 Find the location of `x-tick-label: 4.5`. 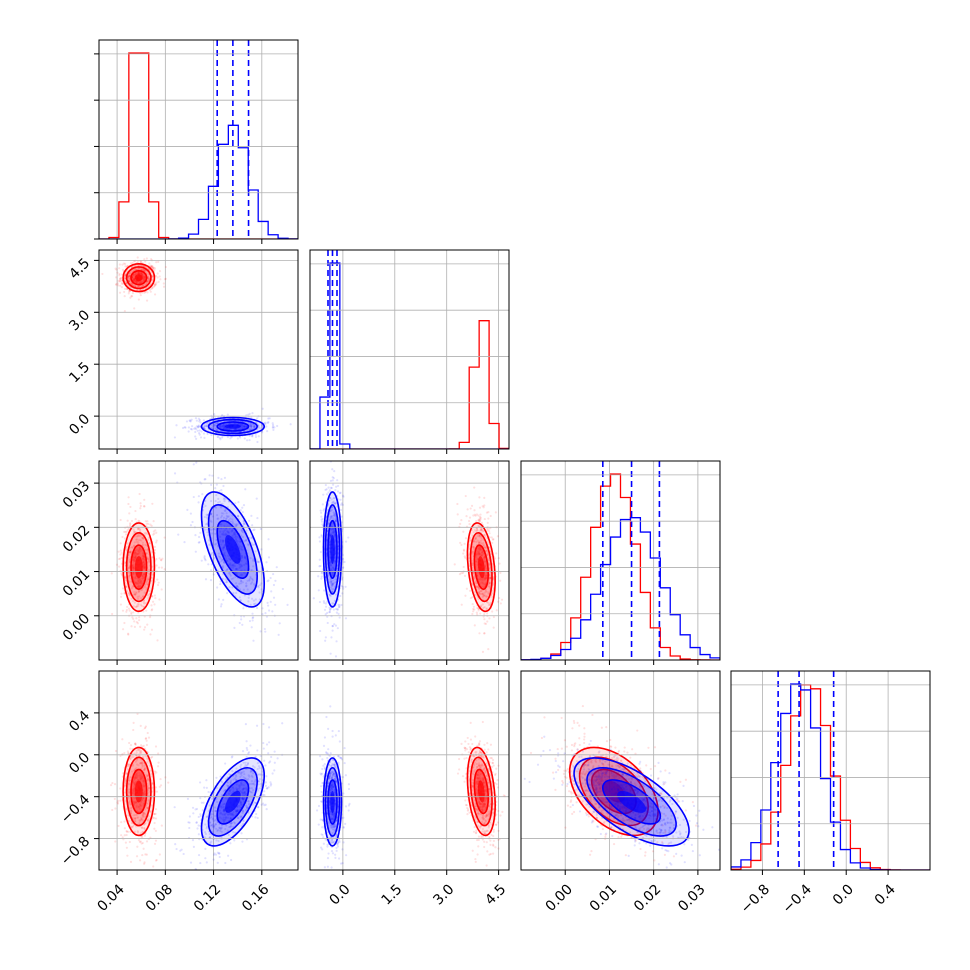

x-tick-label: 4.5 is located at coordinates (495, 894).